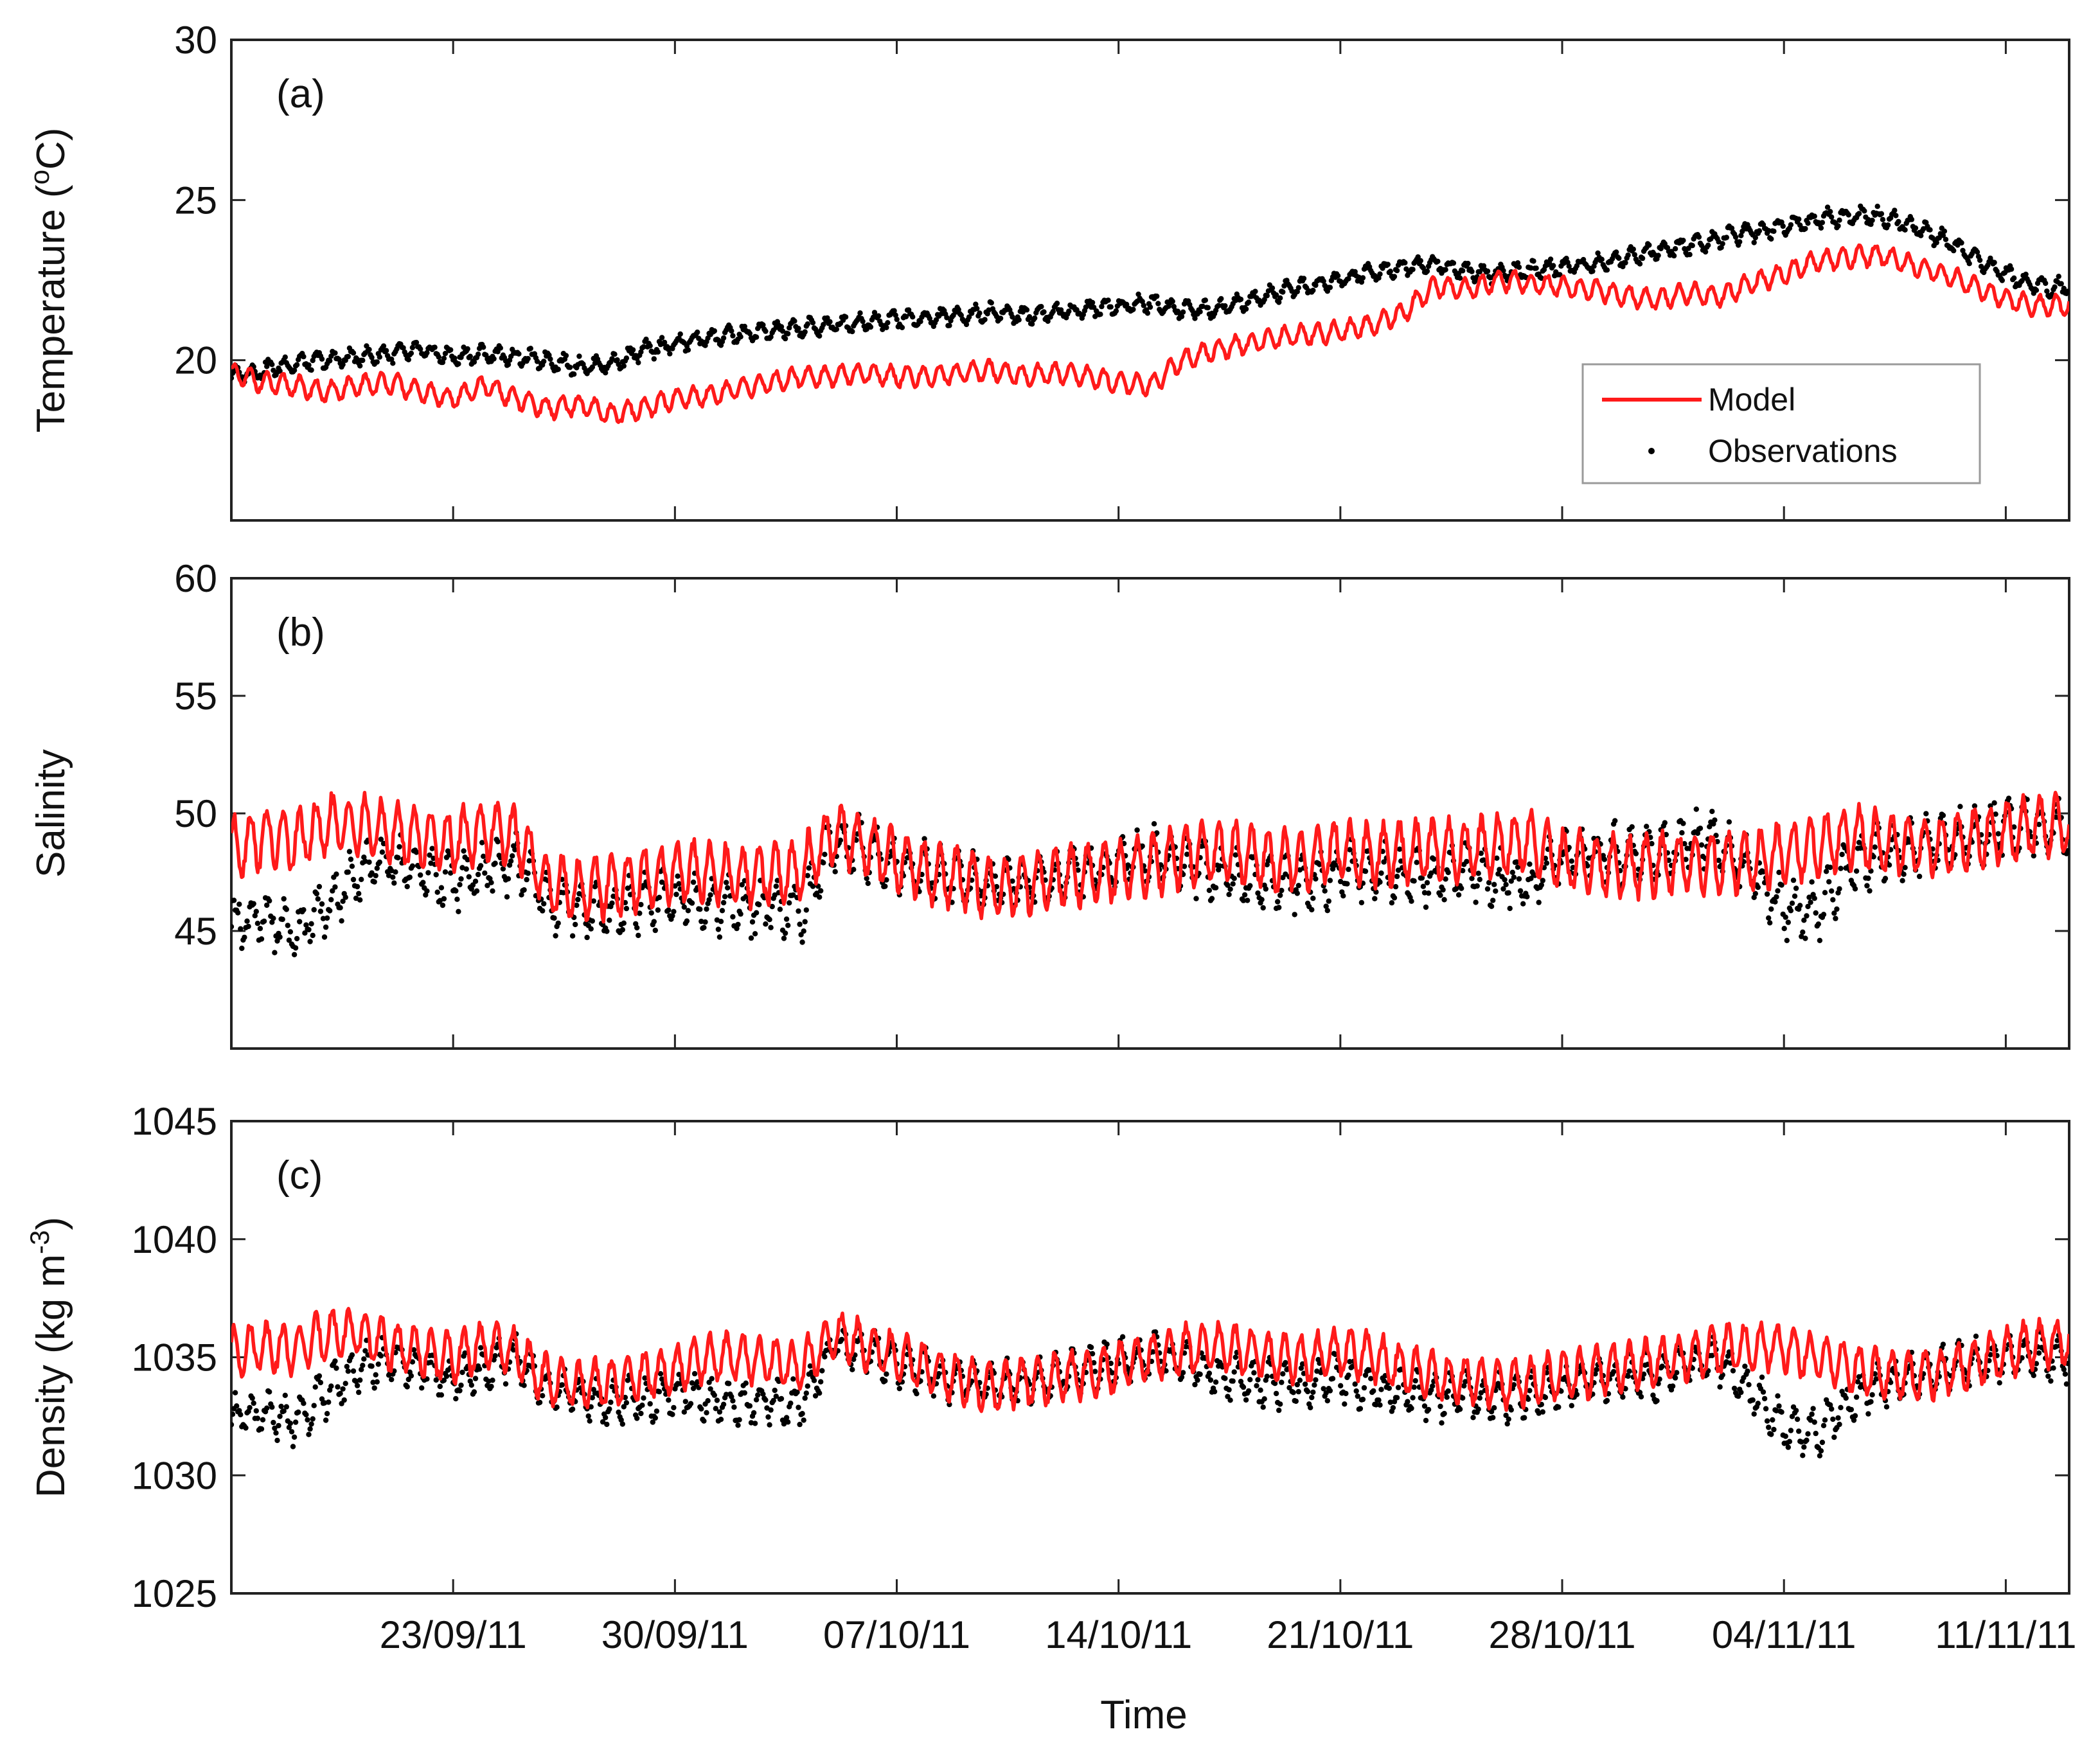 The height and width of the screenshot is (1745, 2100). What do you see at coordinates (39, 177) in the screenshot?
I see `y-axis-label-superscript: o` at bounding box center [39, 177].